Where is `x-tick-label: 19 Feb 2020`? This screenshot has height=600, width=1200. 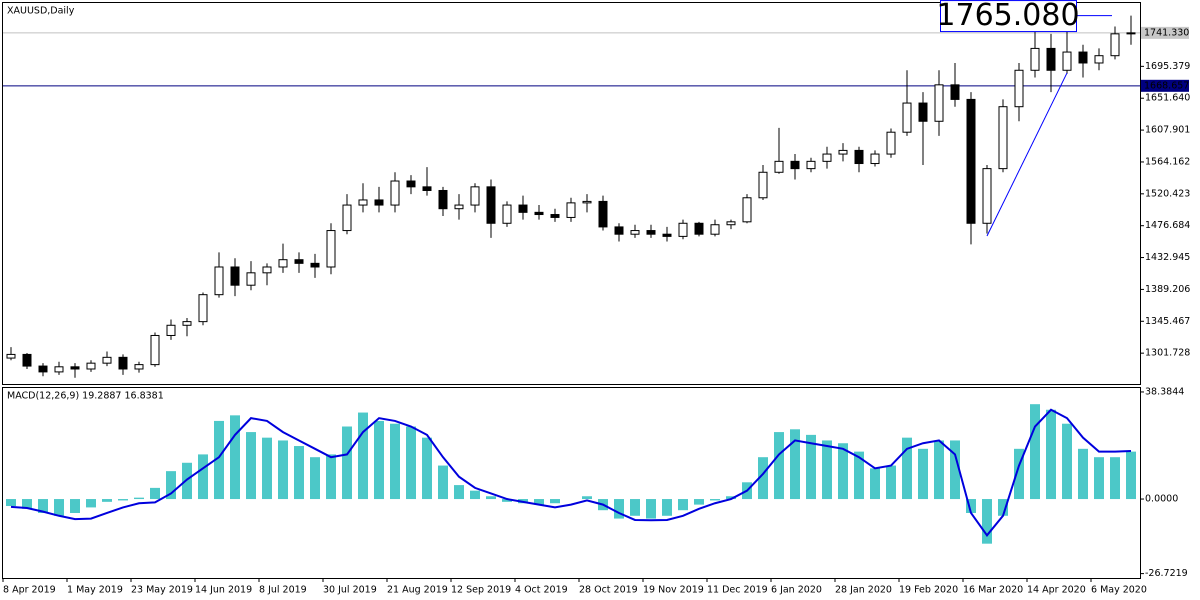 x-tick-label: 19 Feb 2020 is located at coordinates (928, 590).